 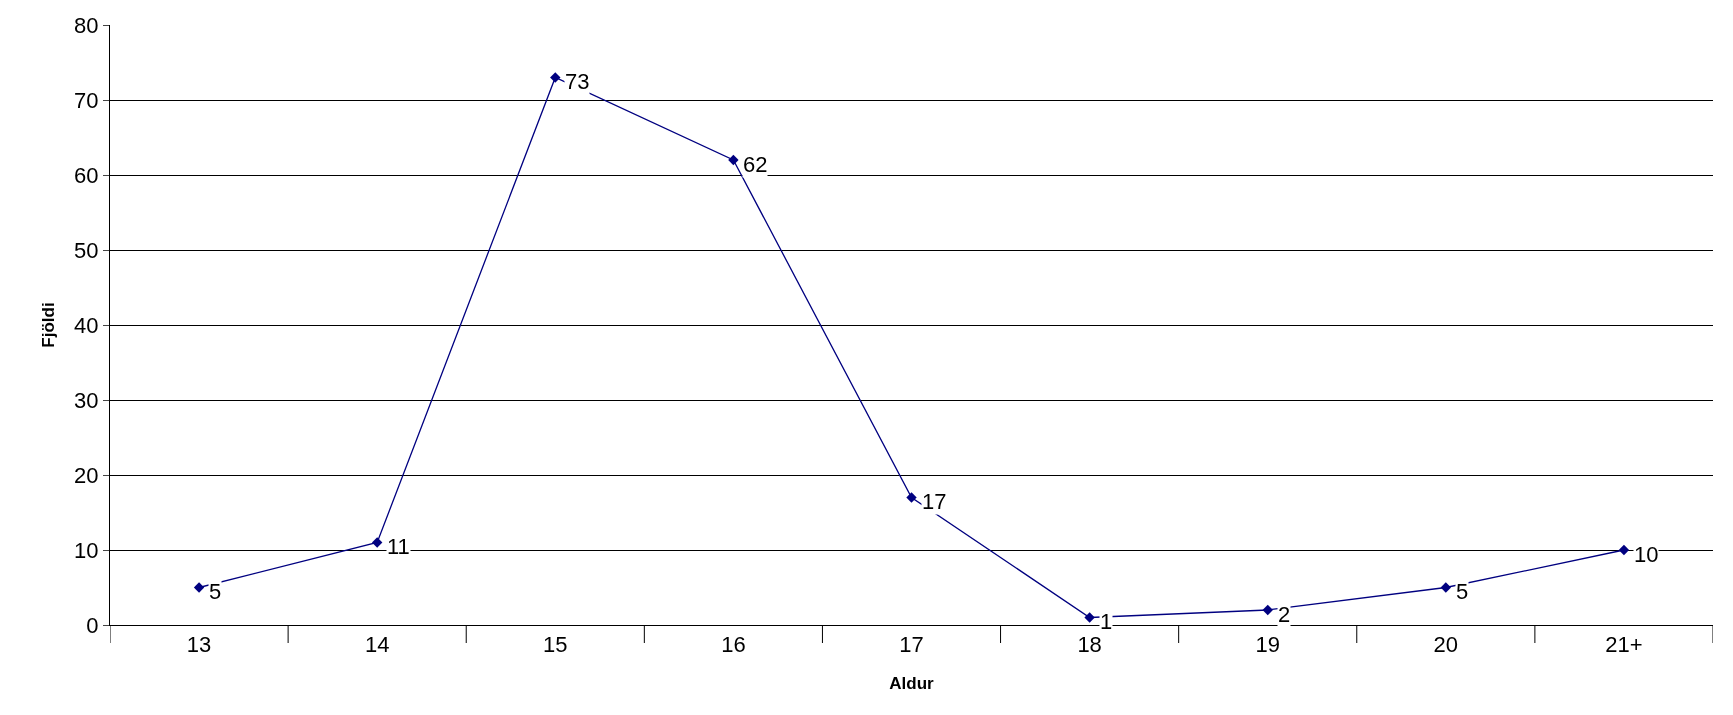 I want to click on x-axis-title: Aldur, so click(x=912, y=683).